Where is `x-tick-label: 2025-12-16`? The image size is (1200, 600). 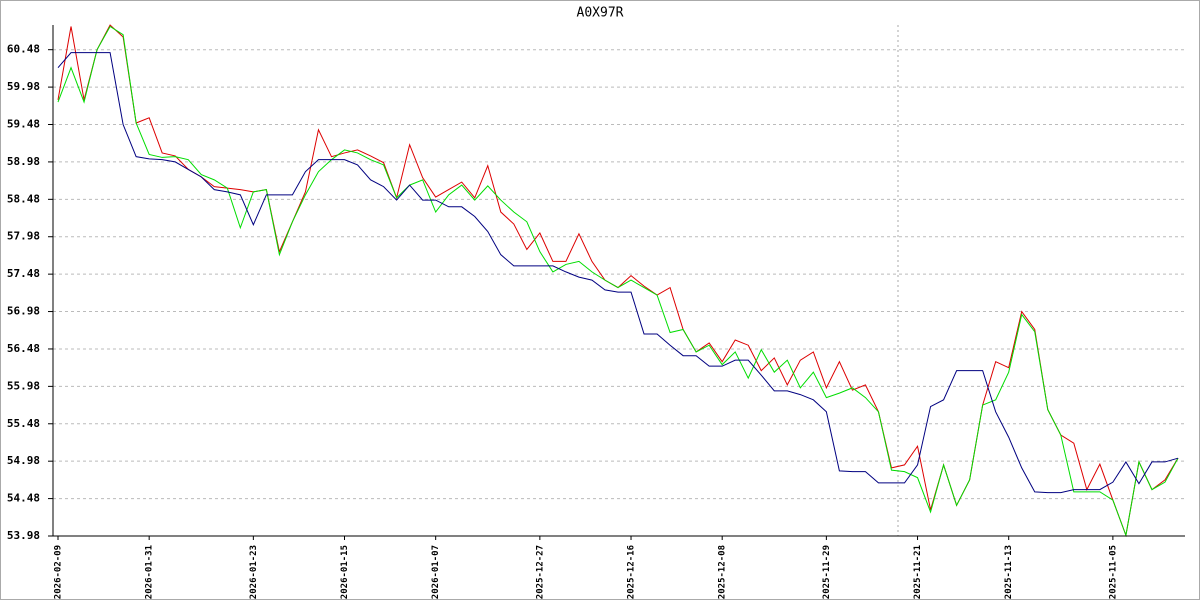
x-tick-label: 2025-12-16 is located at coordinates (632, 572).